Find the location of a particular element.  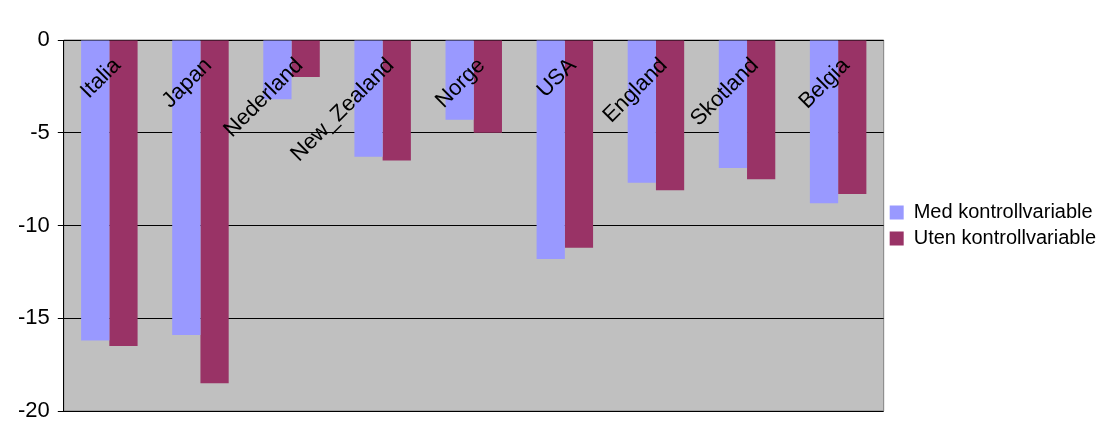

y-tick-label: 0 is located at coordinates (43, 39).